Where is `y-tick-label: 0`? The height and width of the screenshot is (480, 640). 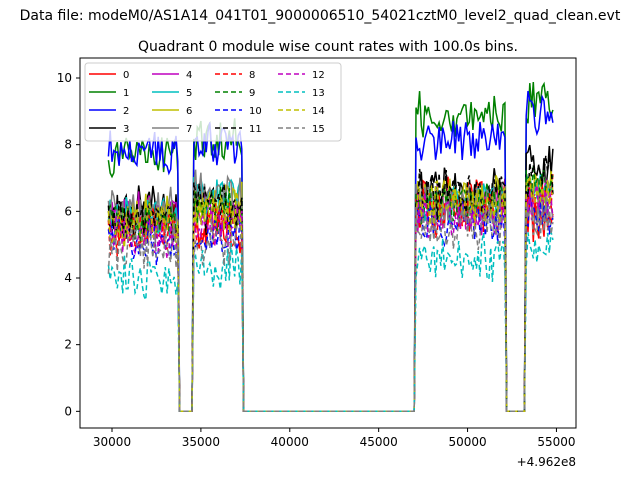
y-tick-label: 0 is located at coordinates (68, 411).